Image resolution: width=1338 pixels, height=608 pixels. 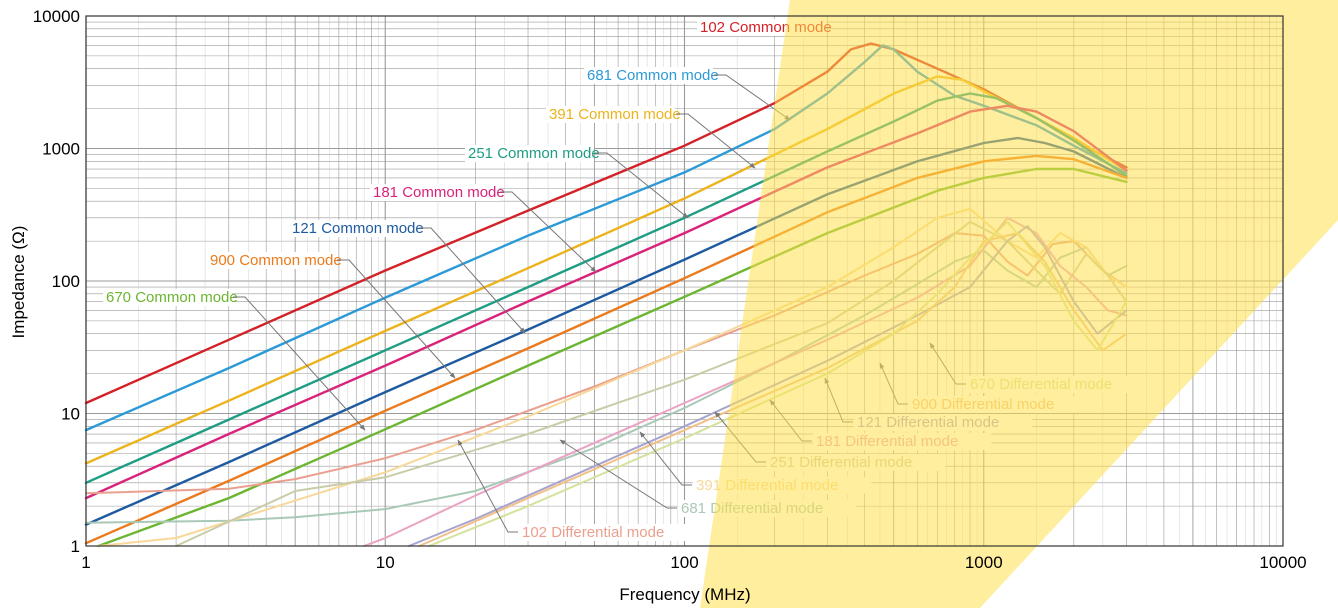 I want to click on annotation-label: 681 Common mode, so click(x=653, y=75).